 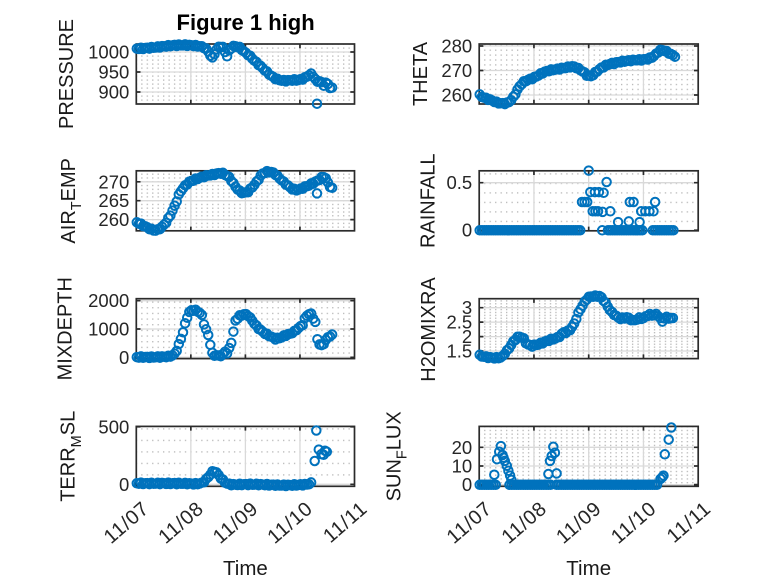 What do you see at coordinates (71, 456) in the screenshot?
I see `svg-text: TERRM​SL` at bounding box center [71, 456].